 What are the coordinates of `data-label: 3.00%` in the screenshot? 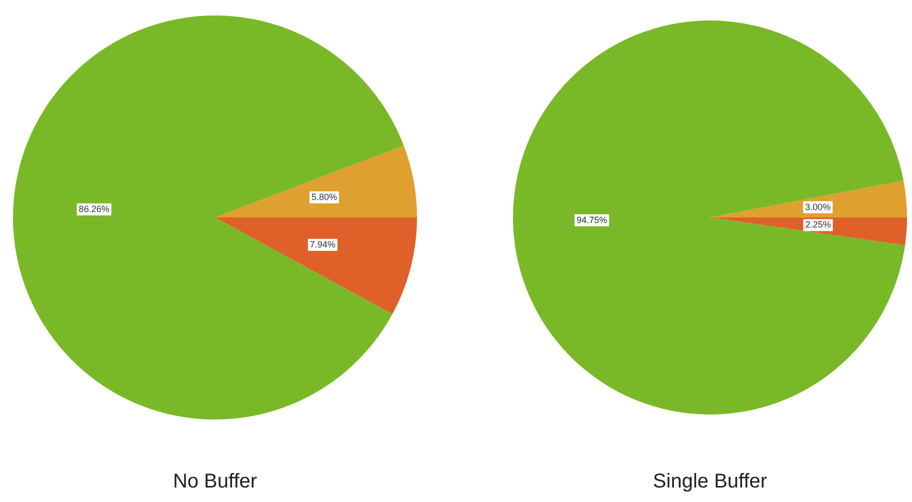 It's located at (818, 207).